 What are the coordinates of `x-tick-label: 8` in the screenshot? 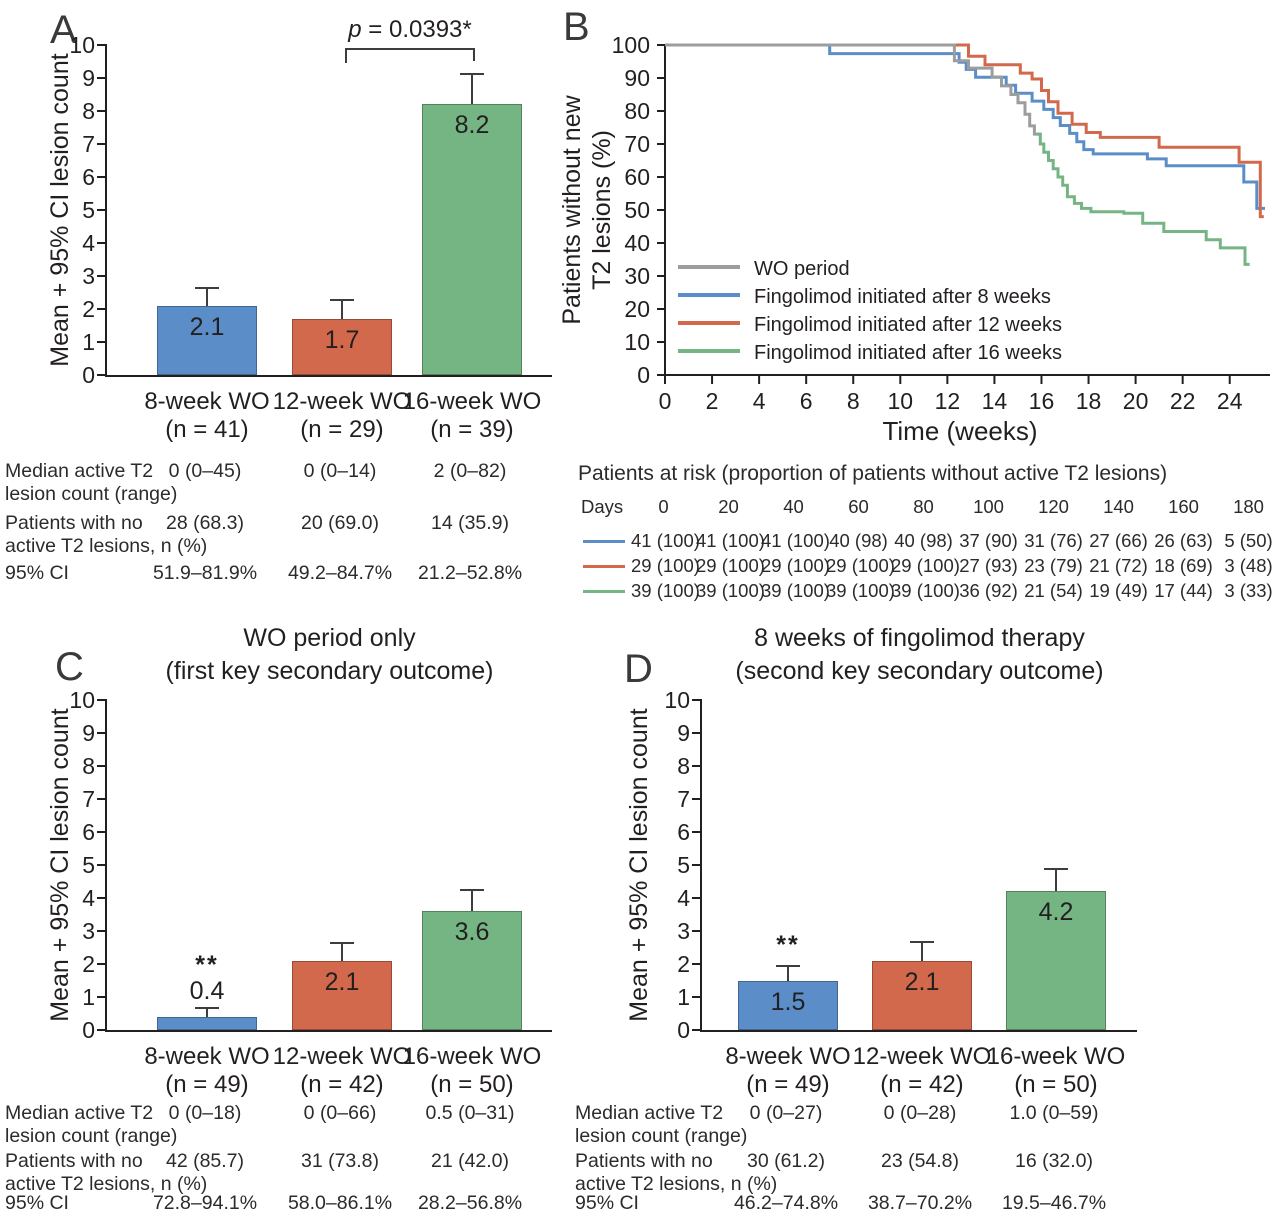 It's located at (853, 401).